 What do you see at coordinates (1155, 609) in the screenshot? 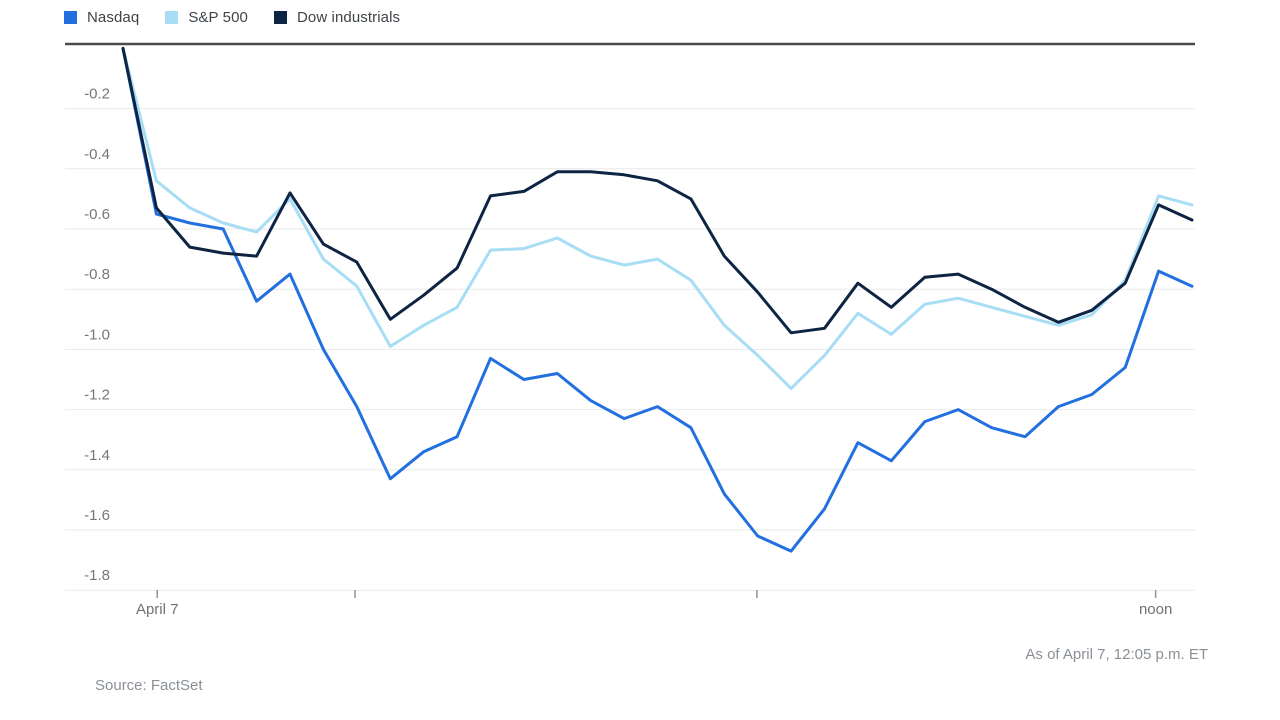
I see `x-tick-label-noon: noon` at bounding box center [1155, 609].